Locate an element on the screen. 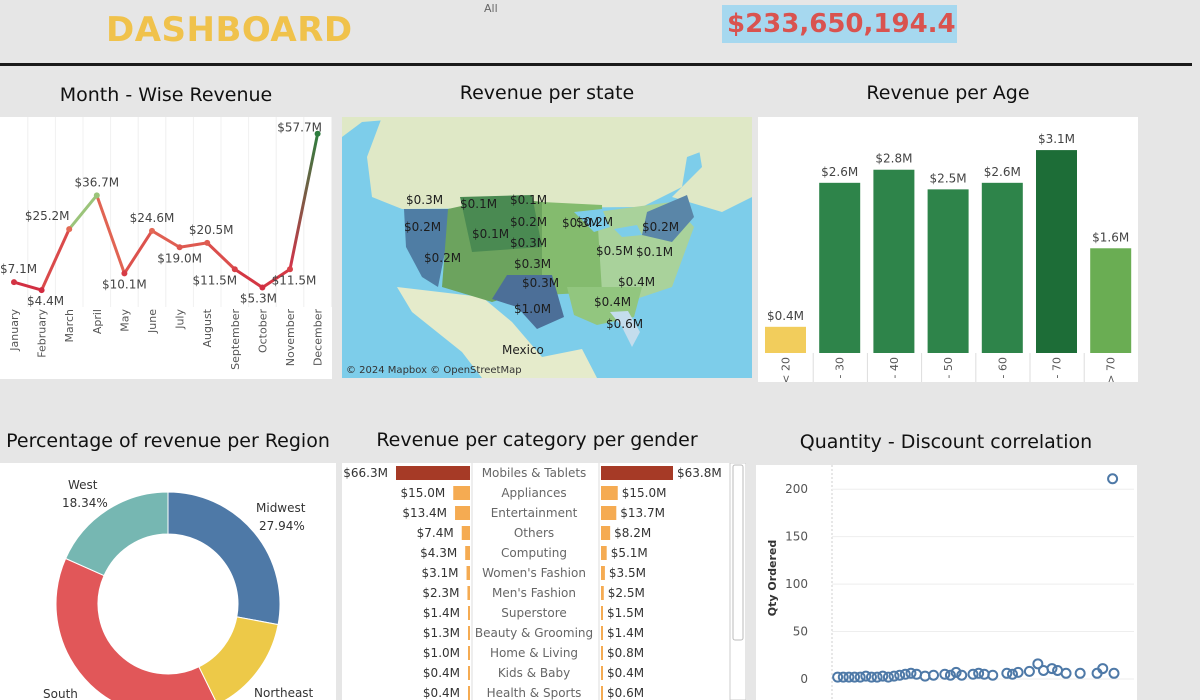 The width and height of the screenshot is (1200, 700). map-state-label: $0.4M is located at coordinates (636, 282).